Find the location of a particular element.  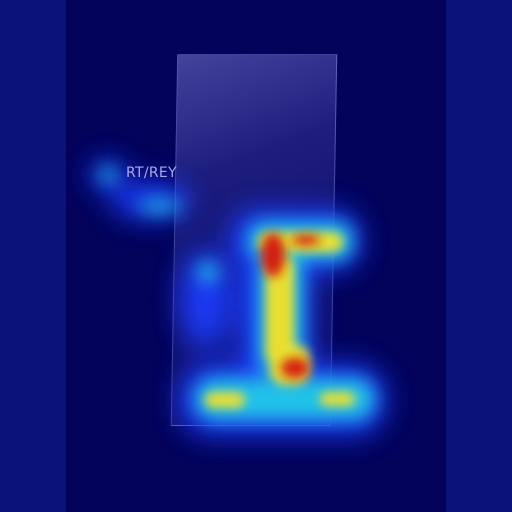

xray-marker-label: RT/REY is located at coordinates (151, 173).